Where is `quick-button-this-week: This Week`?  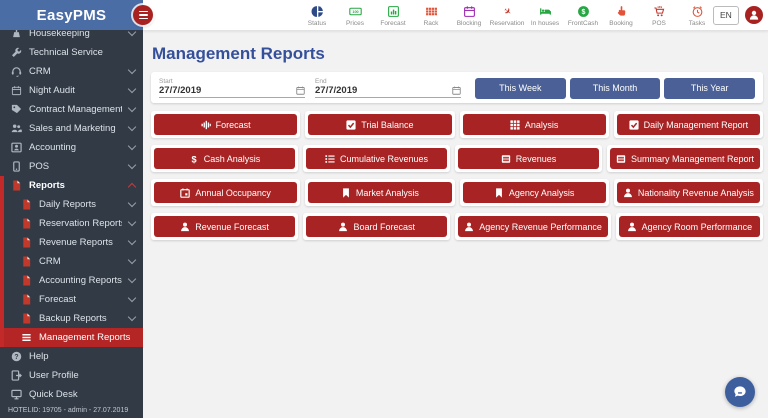 quick-button-this-week: This Week is located at coordinates (520, 88).